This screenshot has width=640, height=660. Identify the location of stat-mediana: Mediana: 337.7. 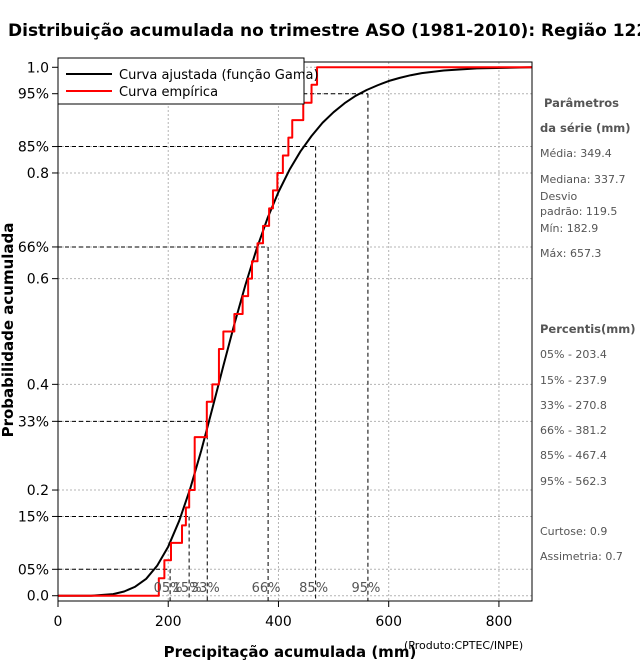
(582, 179).